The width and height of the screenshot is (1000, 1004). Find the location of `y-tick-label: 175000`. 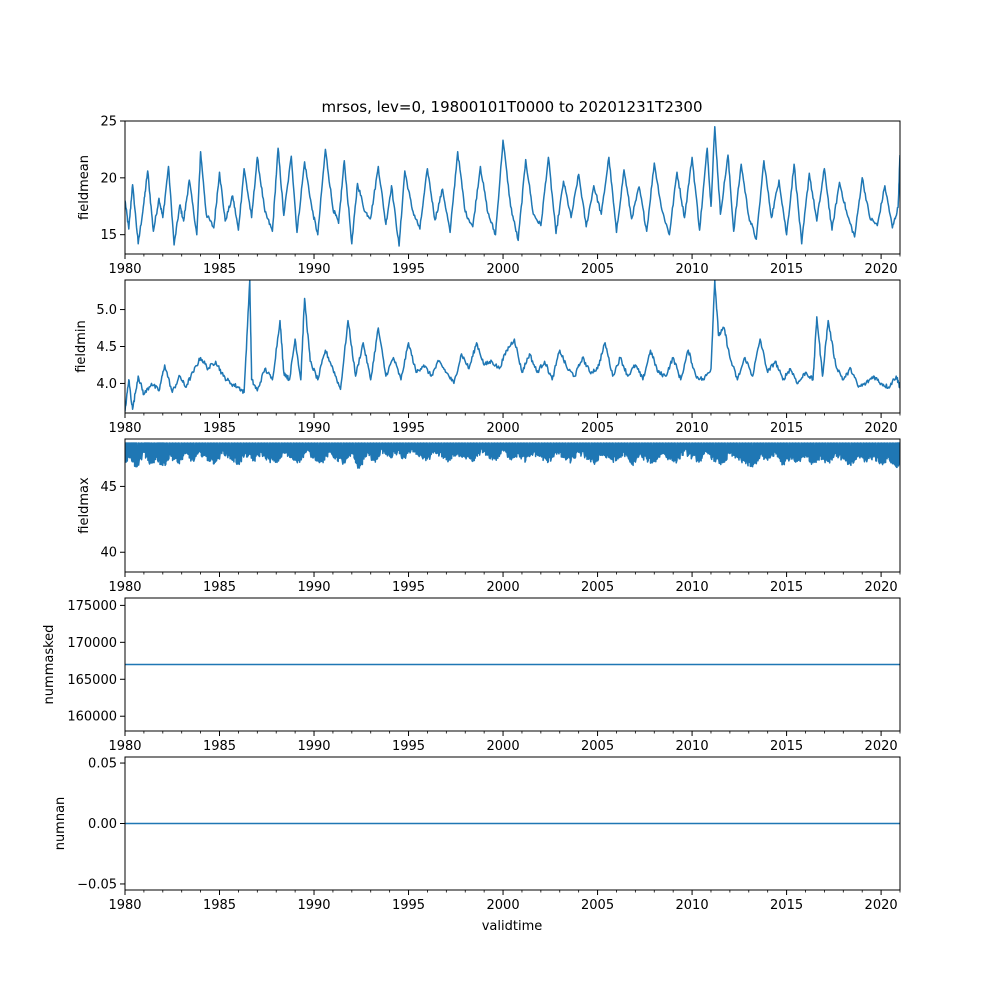

y-tick-label: 175000 is located at coordinates (92, 606).